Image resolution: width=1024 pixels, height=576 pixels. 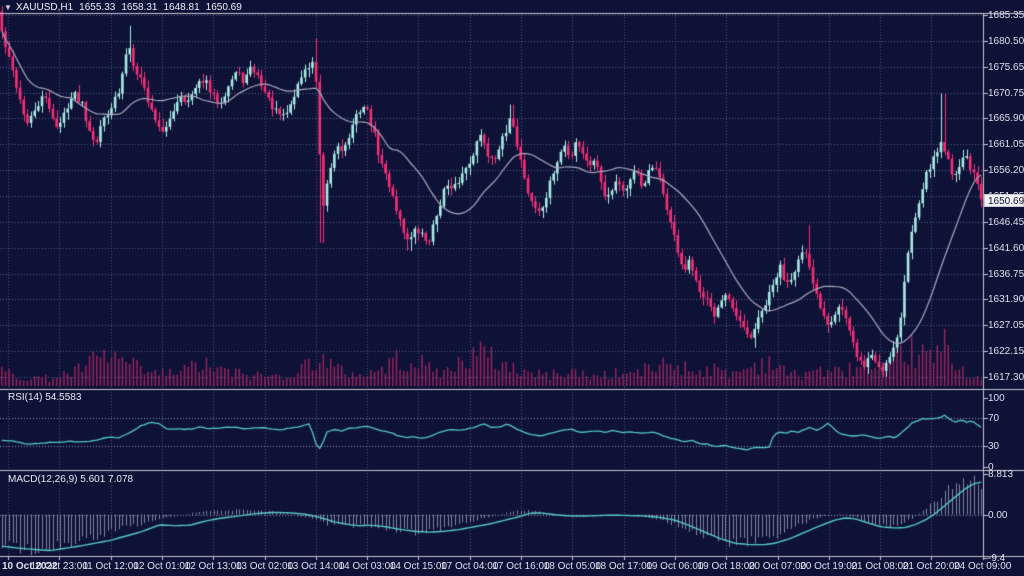 What do you see at coordinates (213, 566) in the screenshot?
I see `time-axis-label: 12 Oct 13:00` at bounding box center [213, 566].